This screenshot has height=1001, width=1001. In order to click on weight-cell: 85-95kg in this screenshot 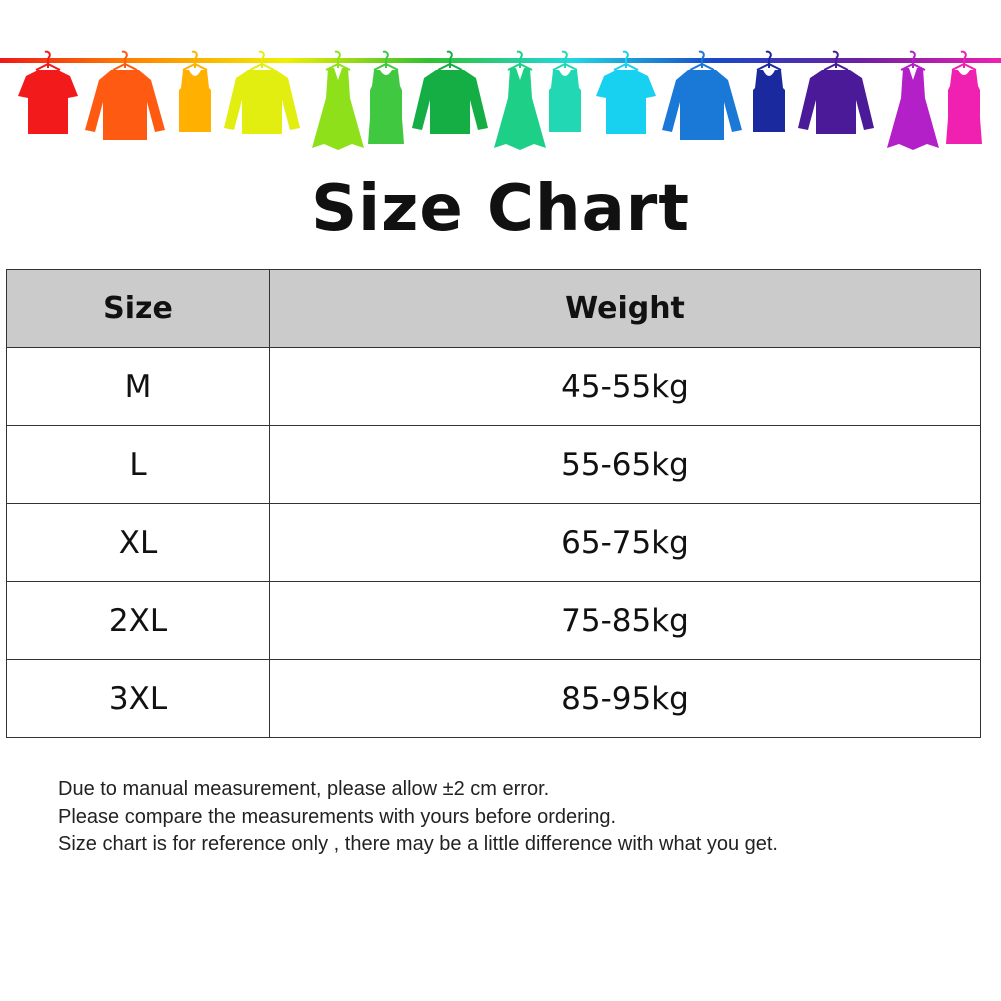, I will do `click(625, 698)`.